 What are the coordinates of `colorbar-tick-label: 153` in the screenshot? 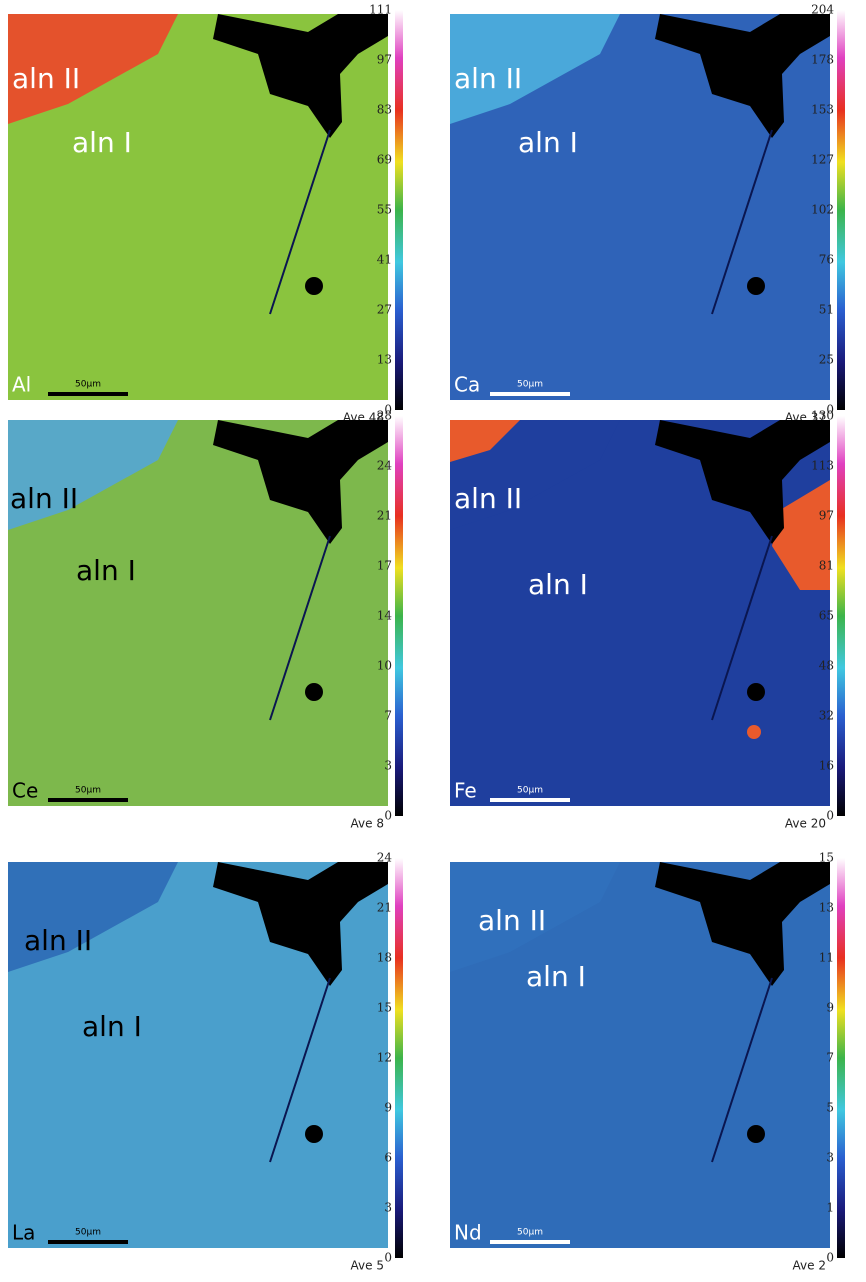 It's located at (822, 110).